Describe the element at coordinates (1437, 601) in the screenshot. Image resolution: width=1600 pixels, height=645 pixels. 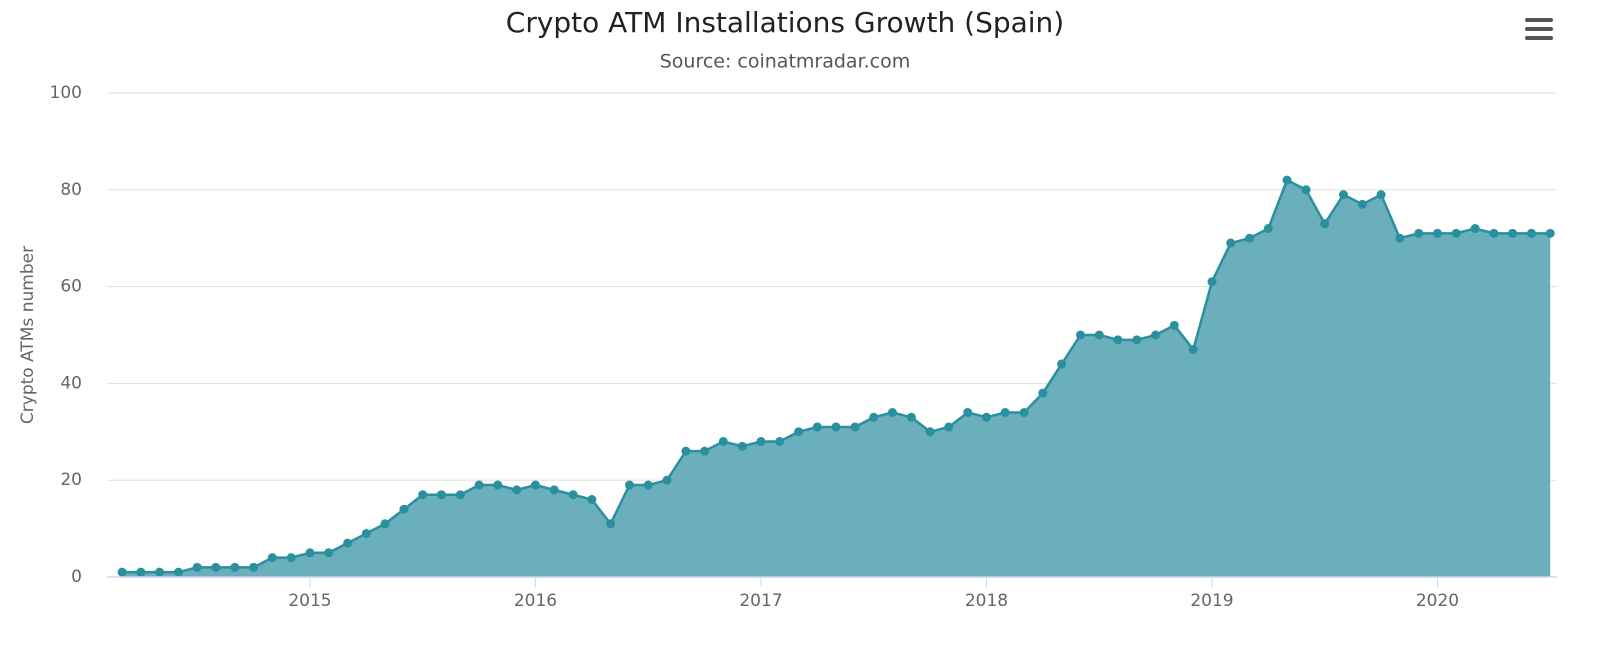
I see `x-tick-label: 2020` at that location.